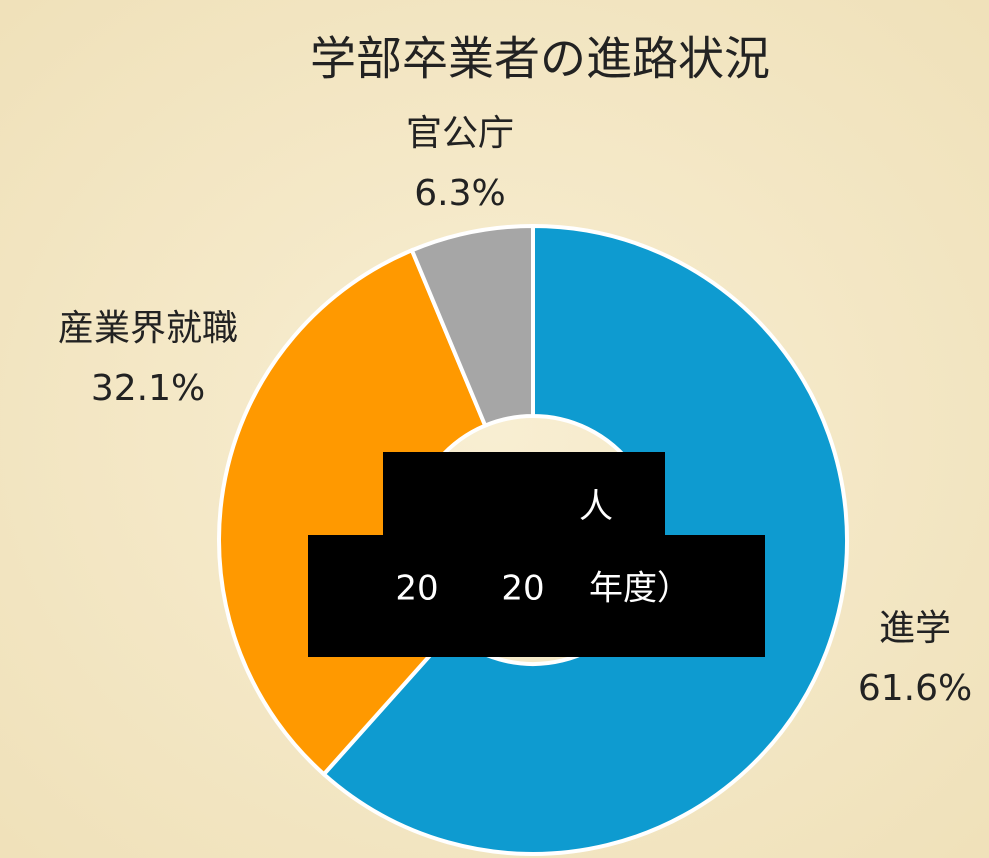  I want to click on center-text: 年度）, so click(640, 589).